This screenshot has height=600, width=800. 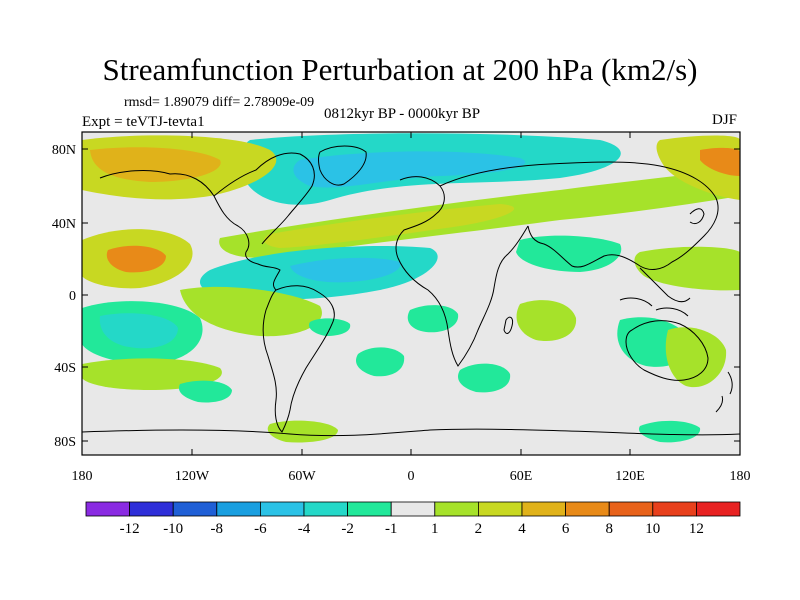 What do you see at coordinates (219, 102) in the screenshot?
I see `stats-label: rmsd= 1.89079 diff= 2.78909e-09` at bounding box center [219, 102].